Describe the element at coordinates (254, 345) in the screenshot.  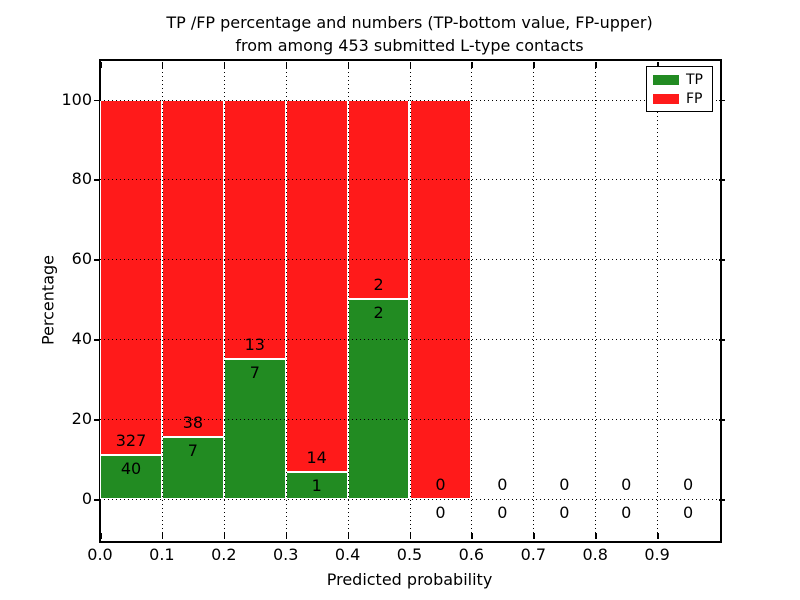
I see `fp-count-label: 13` at that location.